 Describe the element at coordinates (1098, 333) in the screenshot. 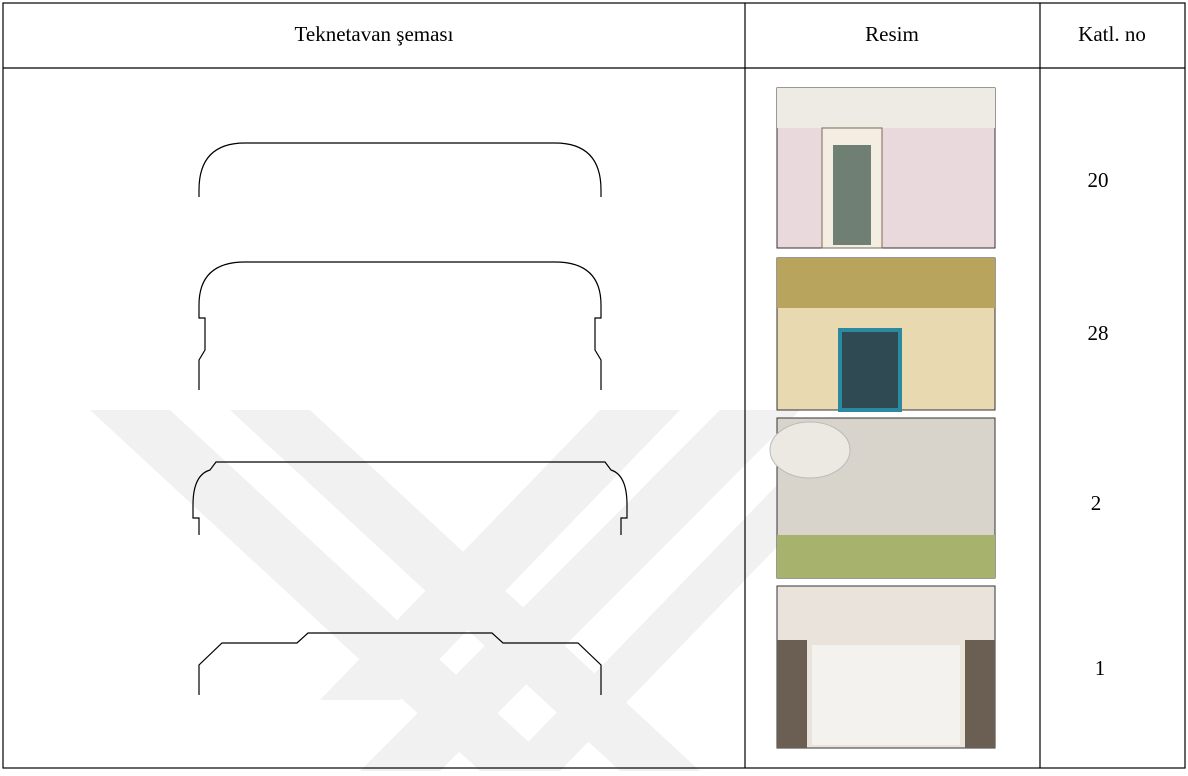

I see `cell-text: 28` at that location.